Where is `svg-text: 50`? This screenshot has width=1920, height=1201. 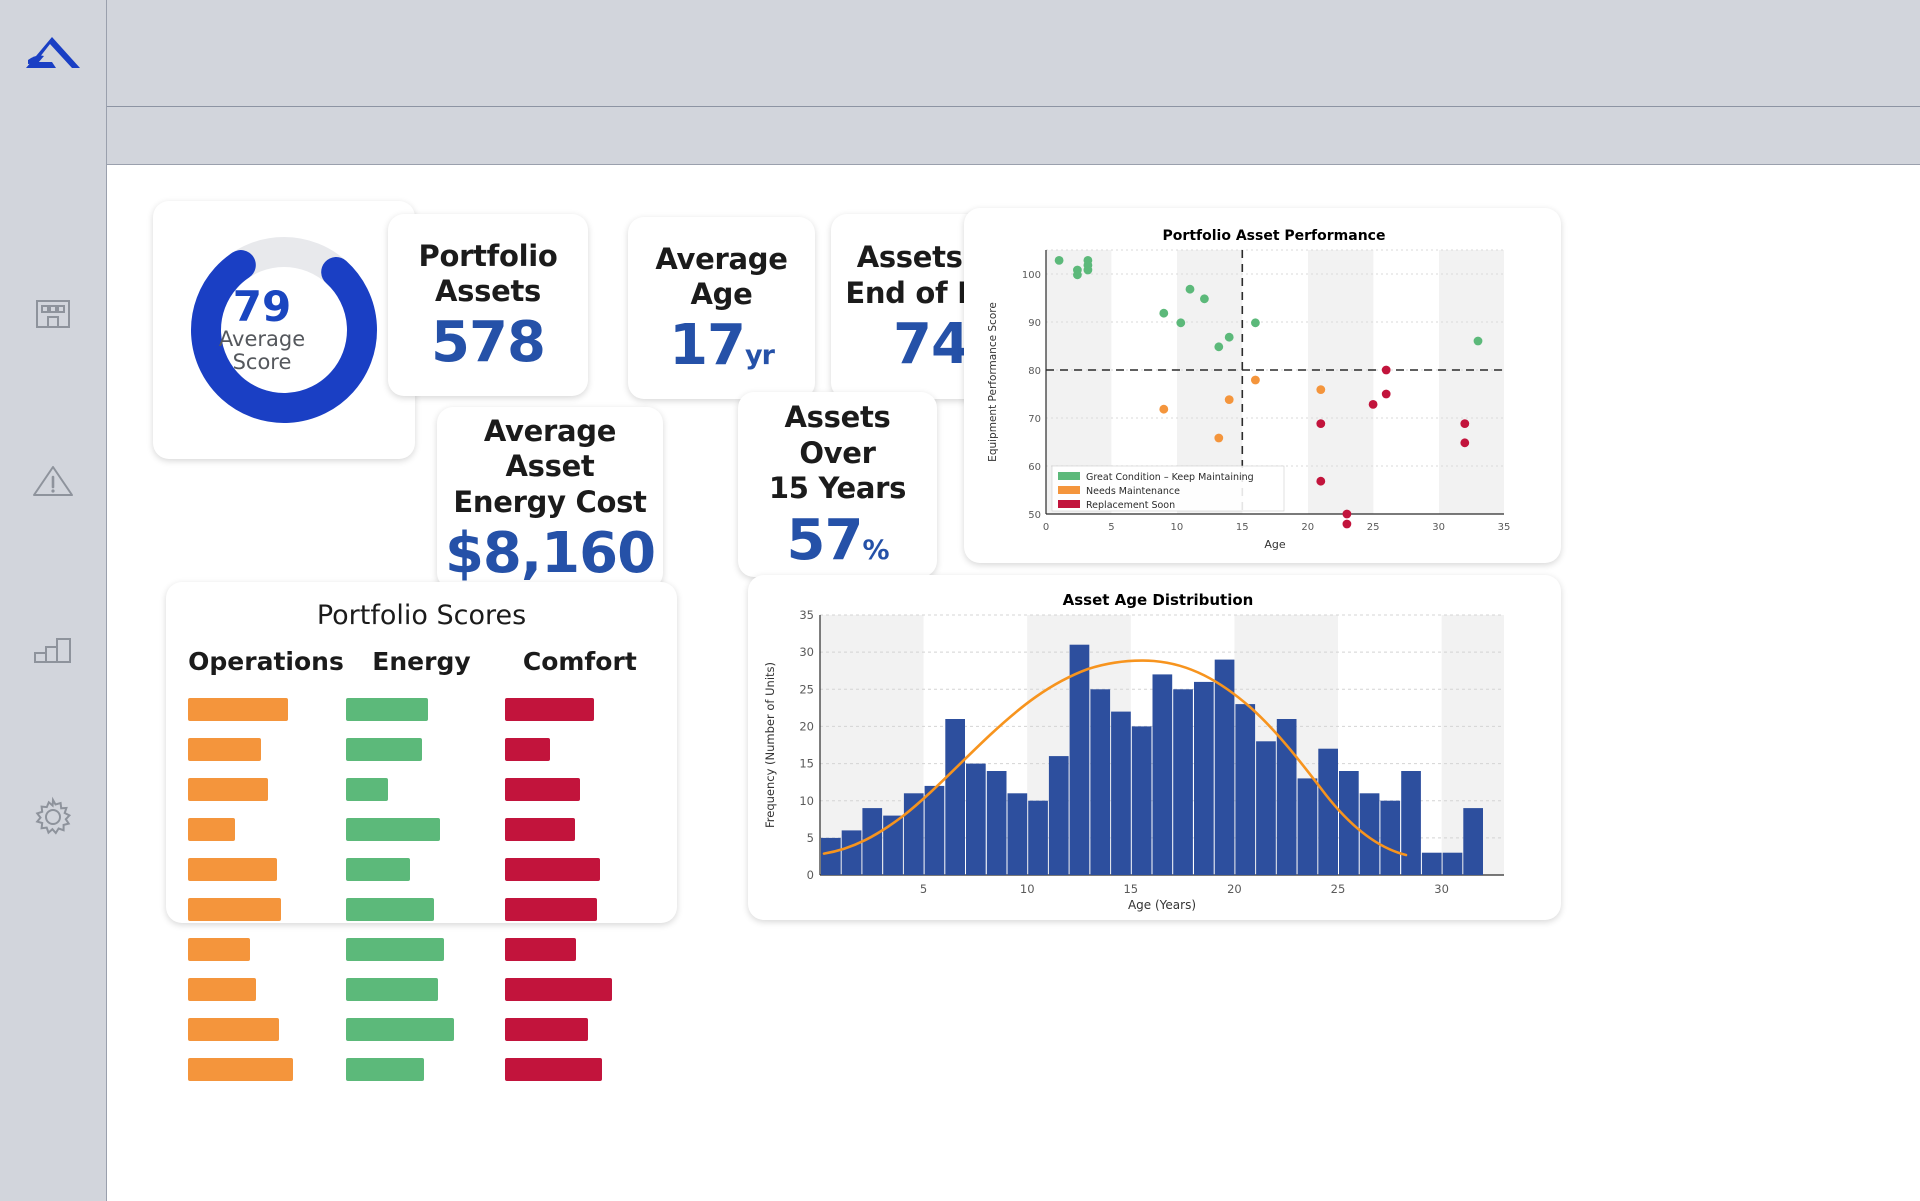 svg-text: 50 is located at coordinates (1034, 515).